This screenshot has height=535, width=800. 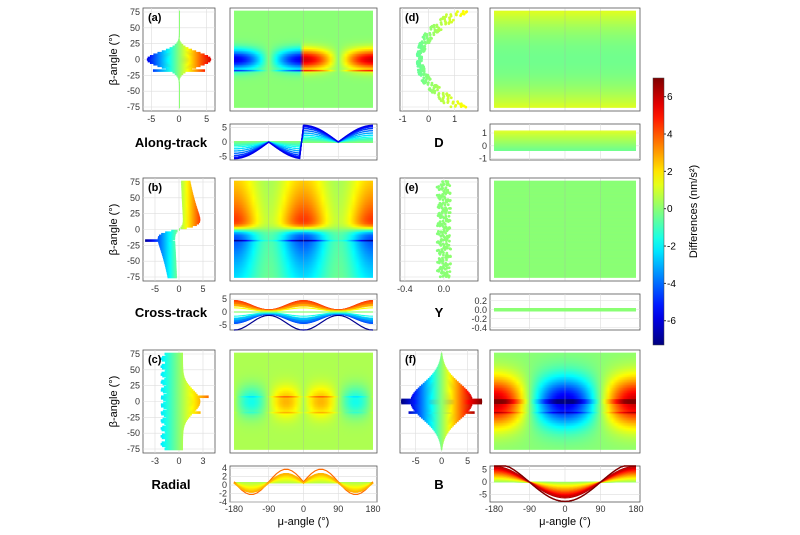 What do you see at coordinates (171, 142) in the screenshot?
I see `row-title: Along-track` at bounding box center [171, 142].